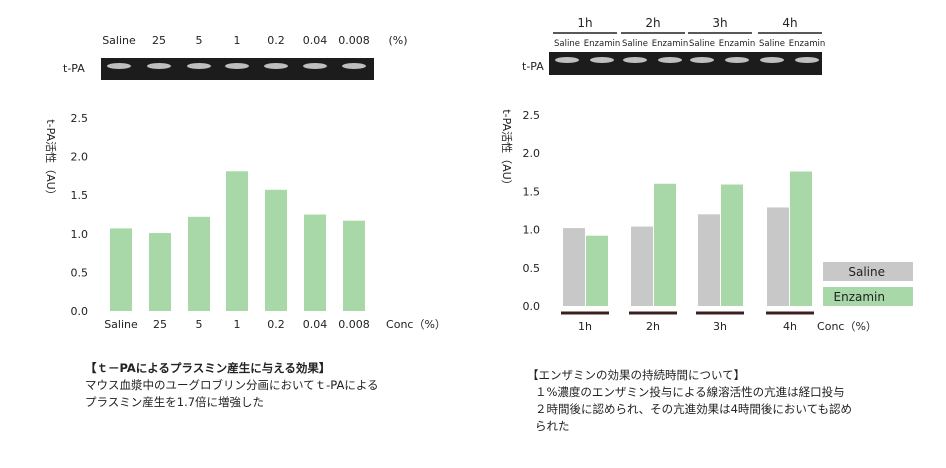 The image size is (946, 468). Describe the element at coordinates (80, 118) in the screenshot. I see `left-chart-ytick-label: 2.5` at that location.